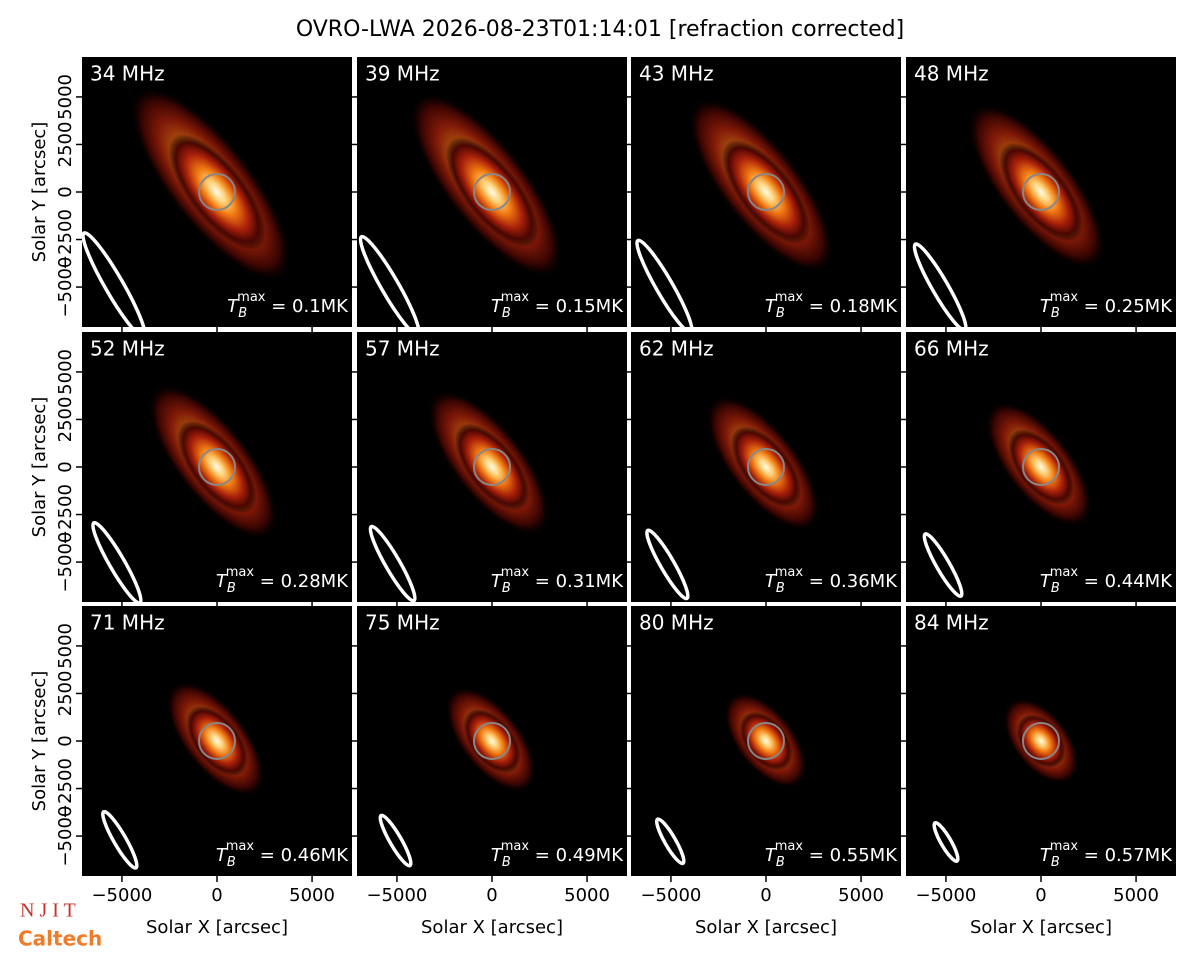  What do you see at coordinates (308, 306) in the screenshot?
I see `annotation-part: = 0.1MK` at bounding box center [308, 306].